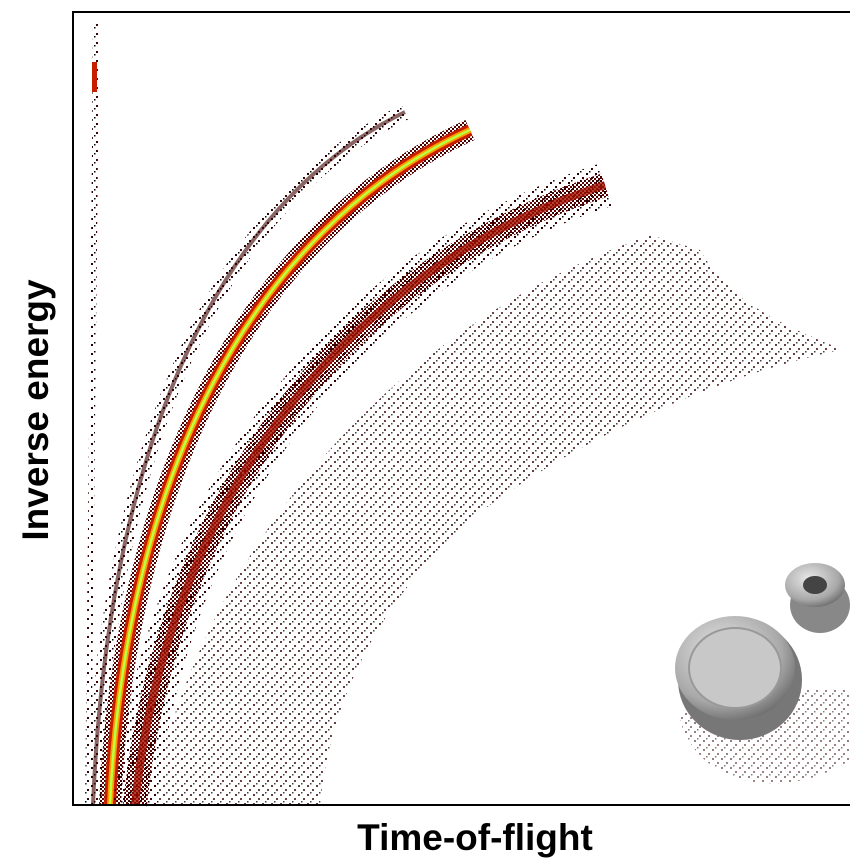 The height and width of the screenshot is (861, 850). Describe the element at coordinates (35, 410) in the screenshot. I see `y-axis-label: Inverse energy` at that location.